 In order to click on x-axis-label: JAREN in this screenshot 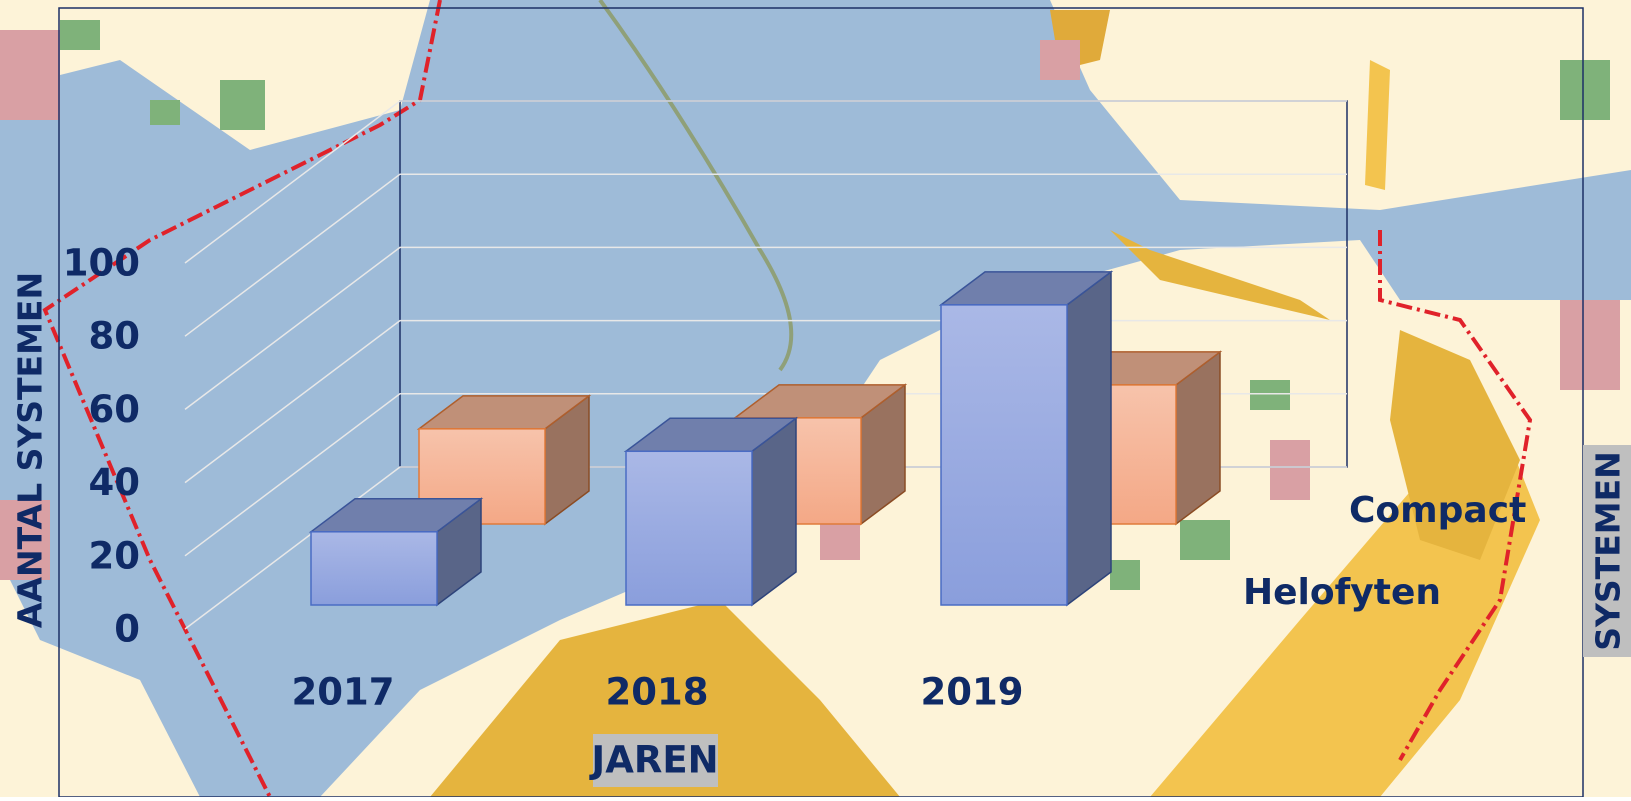, I will do `click(653, 760)`.